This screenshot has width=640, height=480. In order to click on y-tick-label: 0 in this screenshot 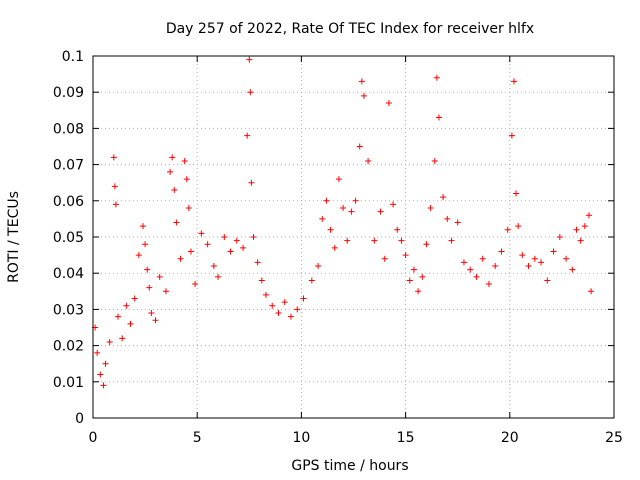, I will do `click(79, 419)`.